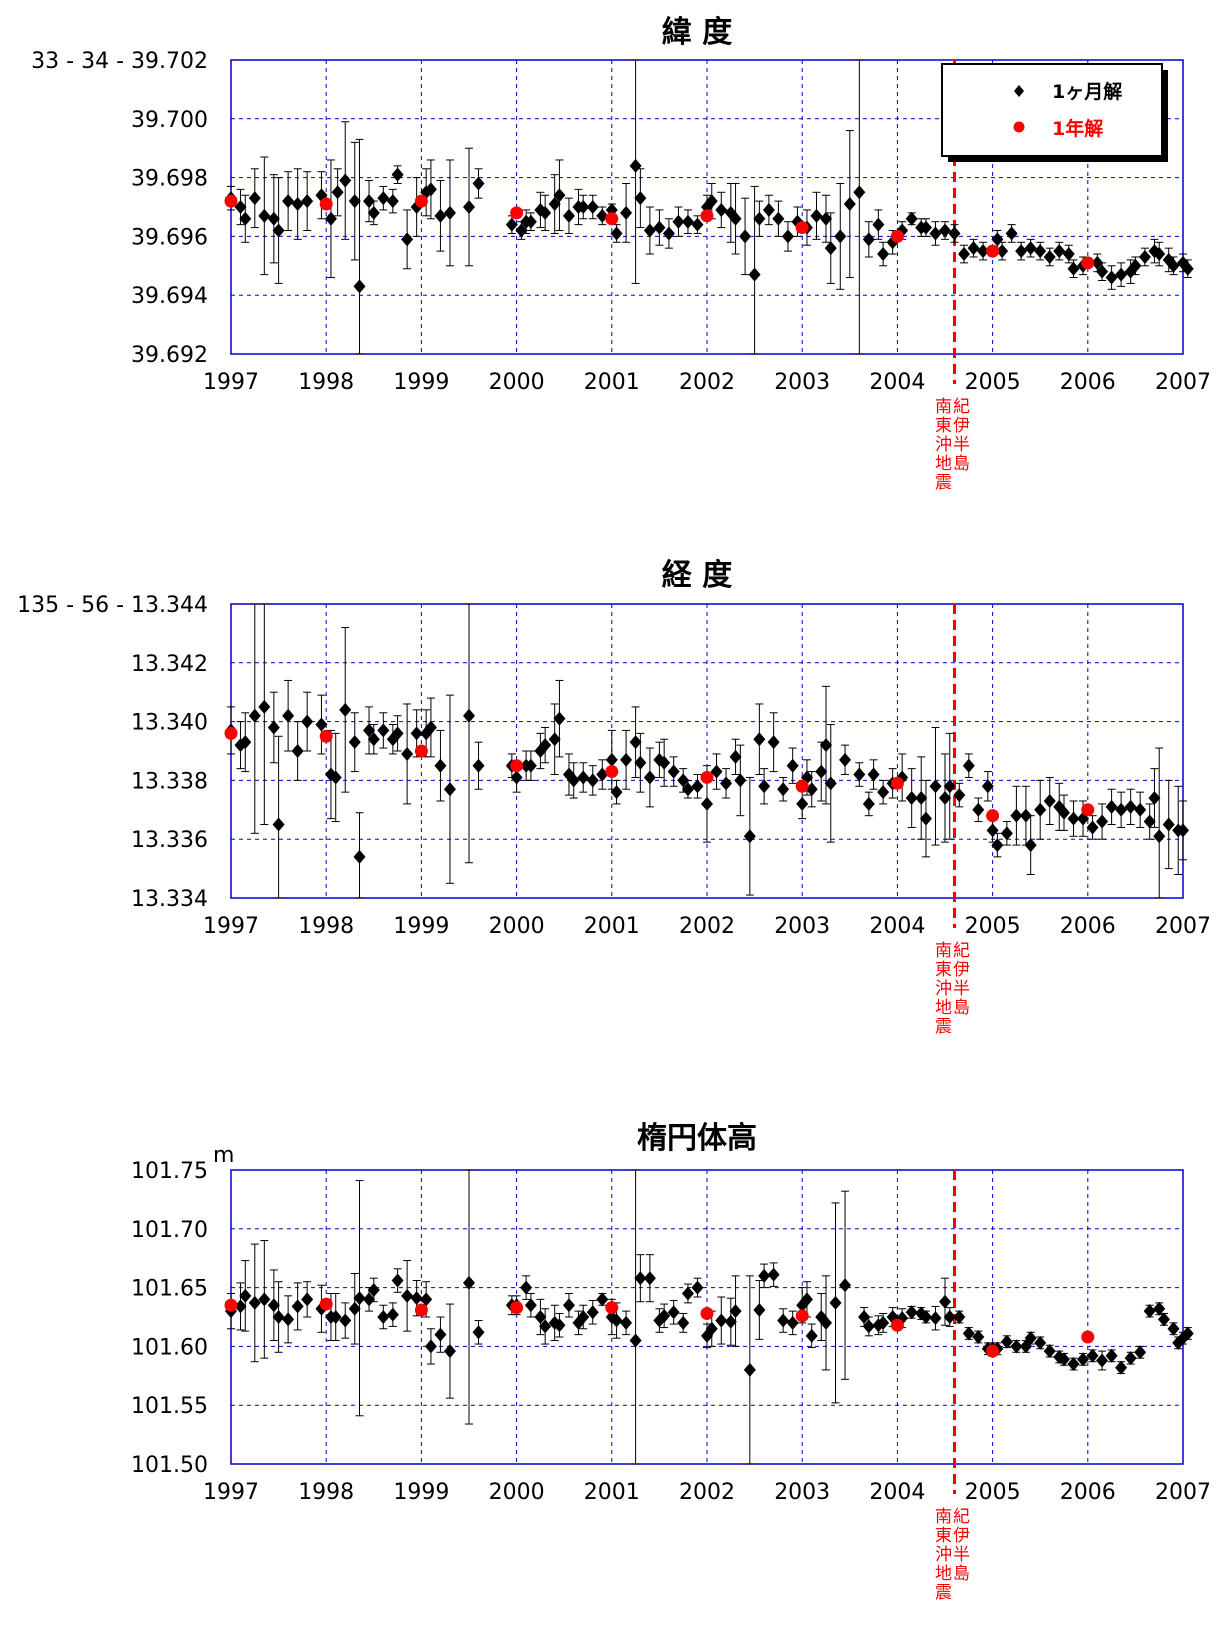 The height and width of the screenshot is (1633, 1229). I want to click on y-tick-label: 101.65, so click(169, 1289).